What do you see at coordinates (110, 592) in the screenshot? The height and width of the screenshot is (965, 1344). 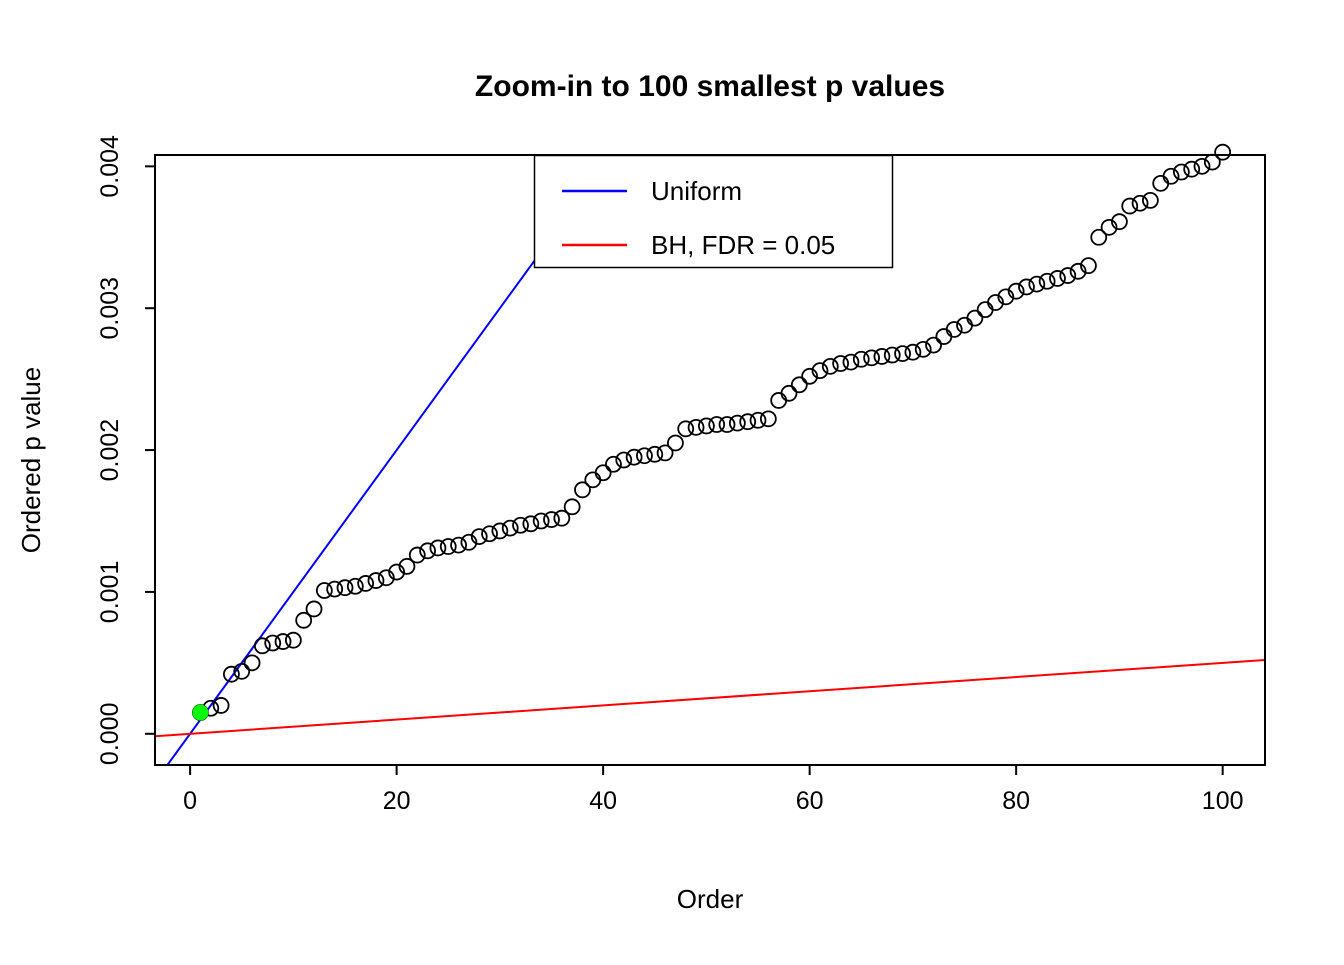 I see `y-tick-label: 0.001` at bounding box center [110, 592].